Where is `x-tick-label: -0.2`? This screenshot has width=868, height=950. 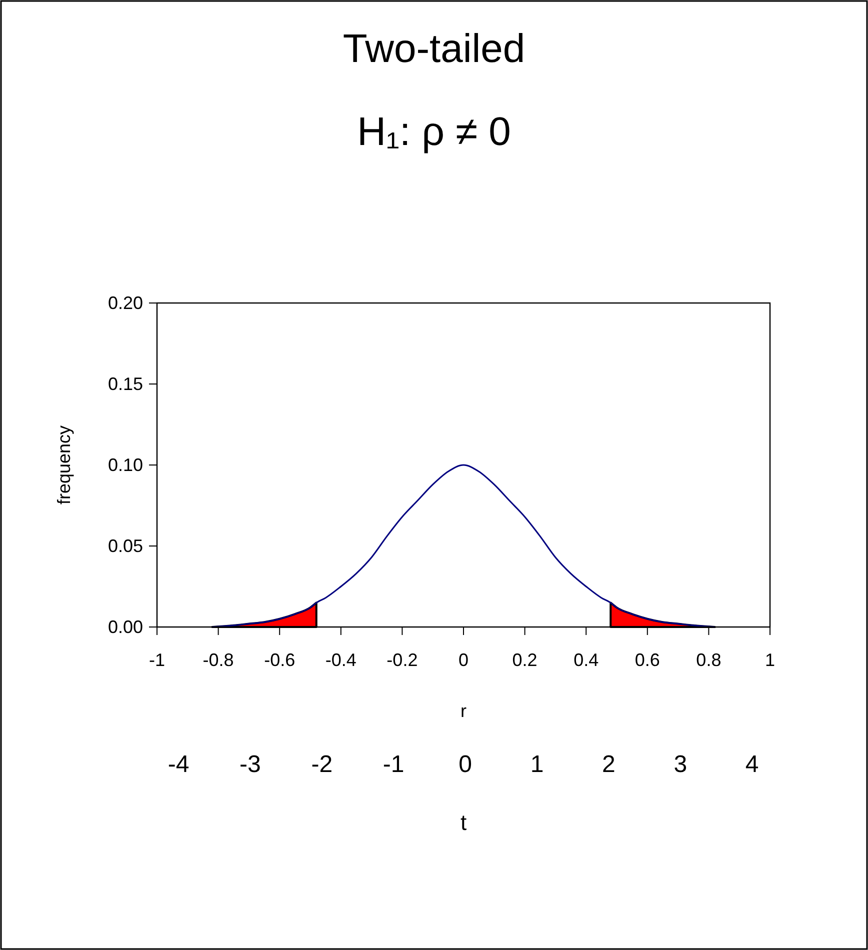
x-tick-label: -0.2 is located at coordinates (402, 660).